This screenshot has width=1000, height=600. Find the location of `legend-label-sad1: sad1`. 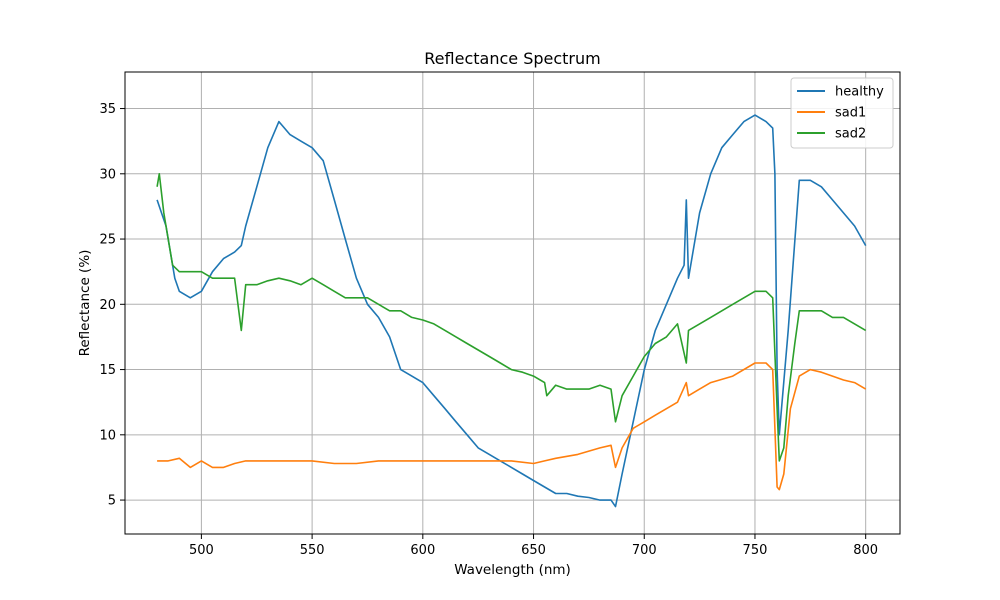

legend-label-sad1: sad1 is located at coordinates (850, 113).